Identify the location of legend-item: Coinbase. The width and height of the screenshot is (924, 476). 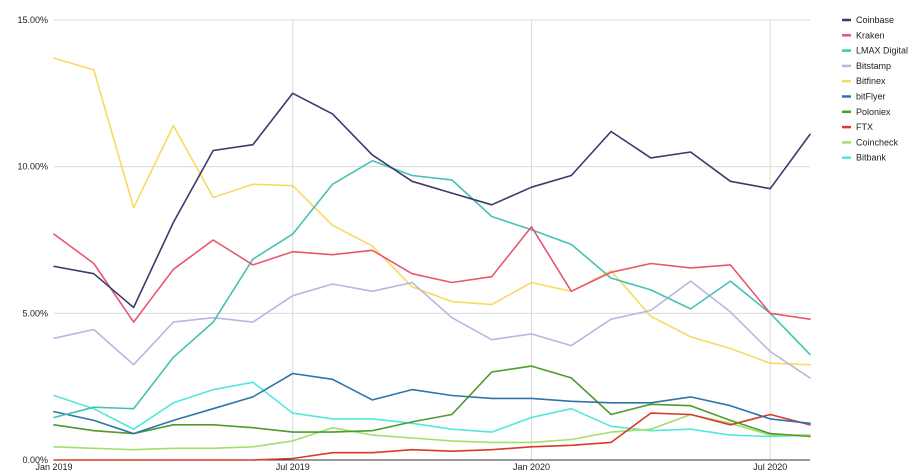
(868, 20).